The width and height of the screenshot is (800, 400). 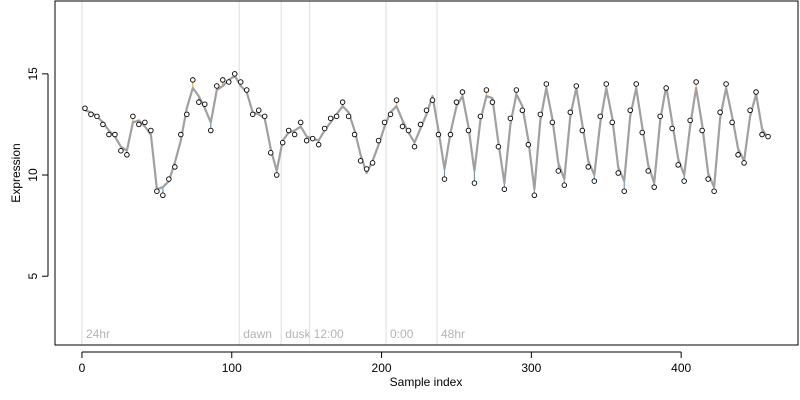 What do you see at coordinates (681, 368) in the screenshot?
I see `x-tick-label: 400` at bounding box center [681, 368].